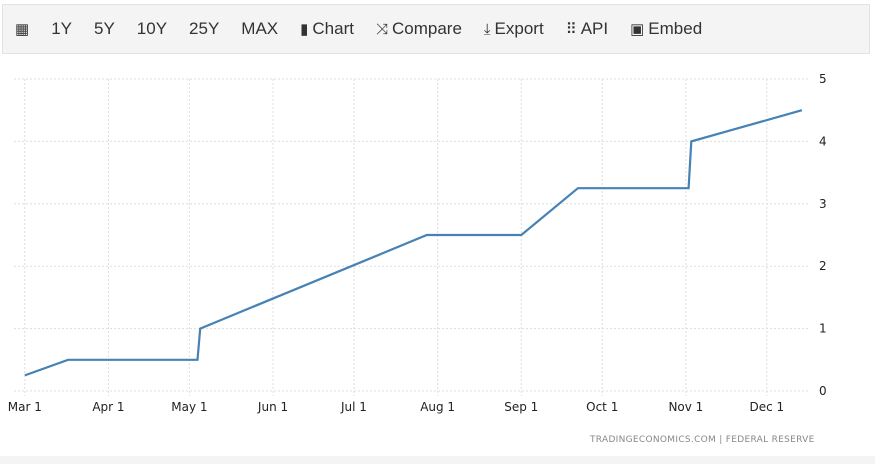 Image resolution: width=875 pixels, height=464 pixels. Describe the element at coordinates (260, 28) in the screenshot. I see `range-max-button: MAX` at that location.